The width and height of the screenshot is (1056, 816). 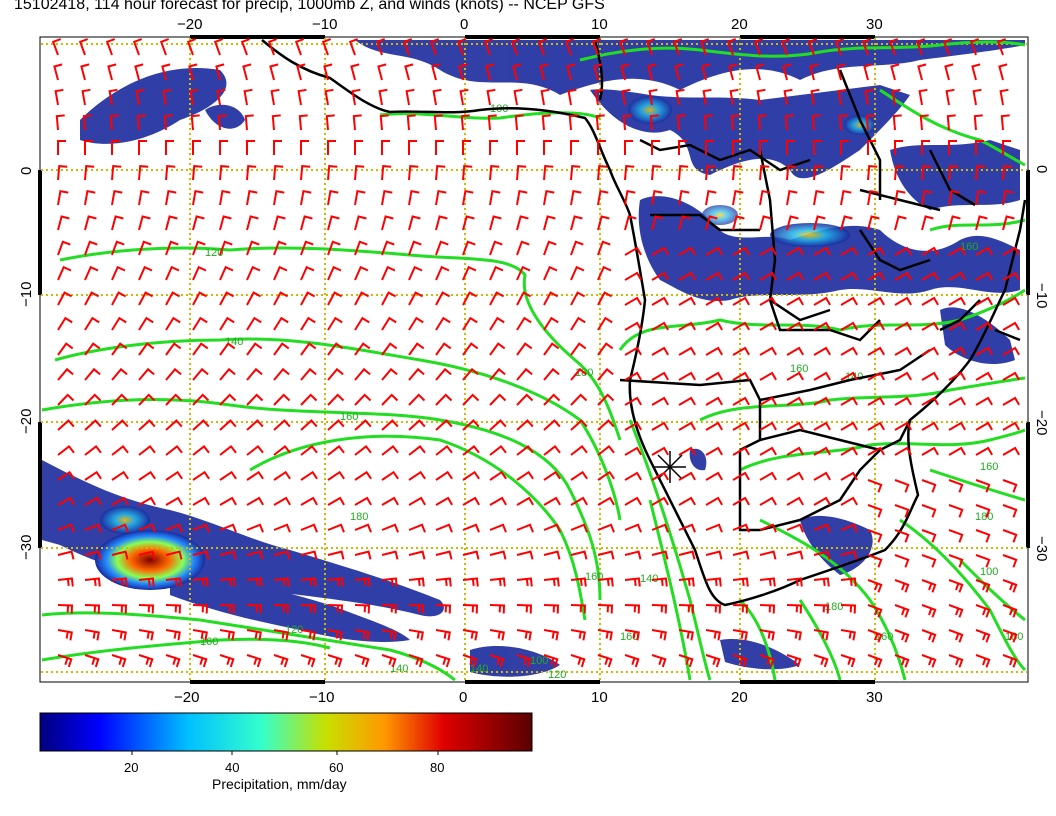 I want to click on lon-label: −20, so click(x=189, y=24).